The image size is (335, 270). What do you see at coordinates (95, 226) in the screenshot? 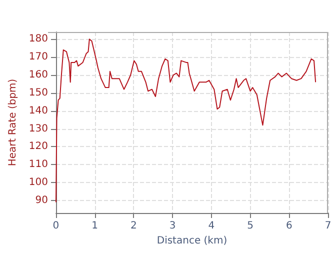
I see `x-tick-label: 1` at bounding box center [95, 226].